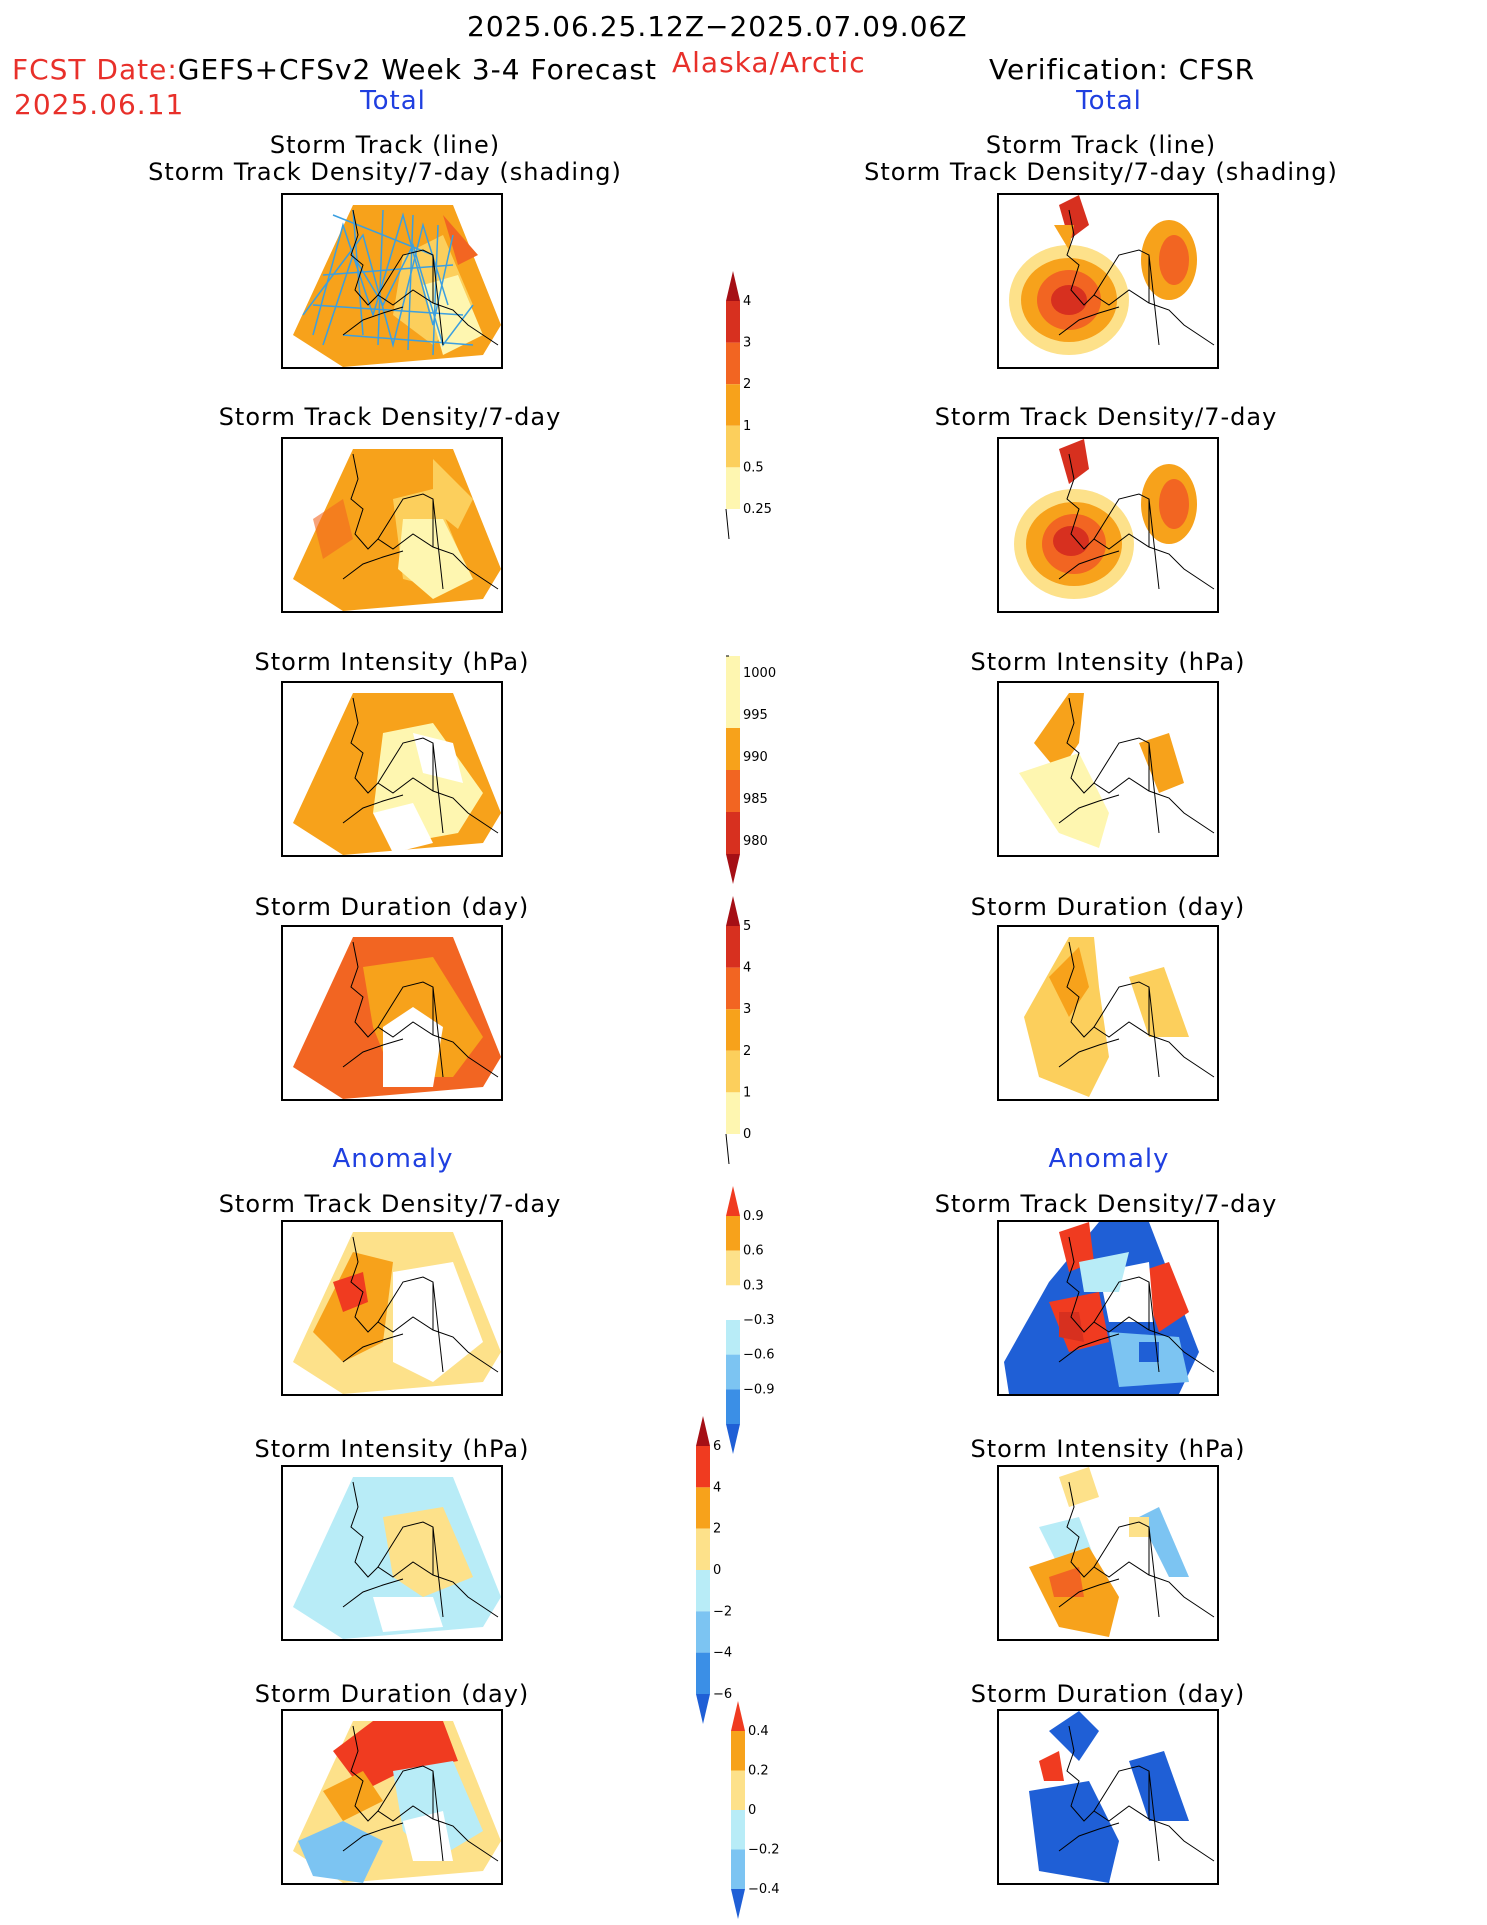 The height and width of the screenshot is (1925, 1487). What do you see at coordinates (99, 104) in the screenshot?
I see `fcst-date: 2025.06.11` at bounding box center [99, 104].